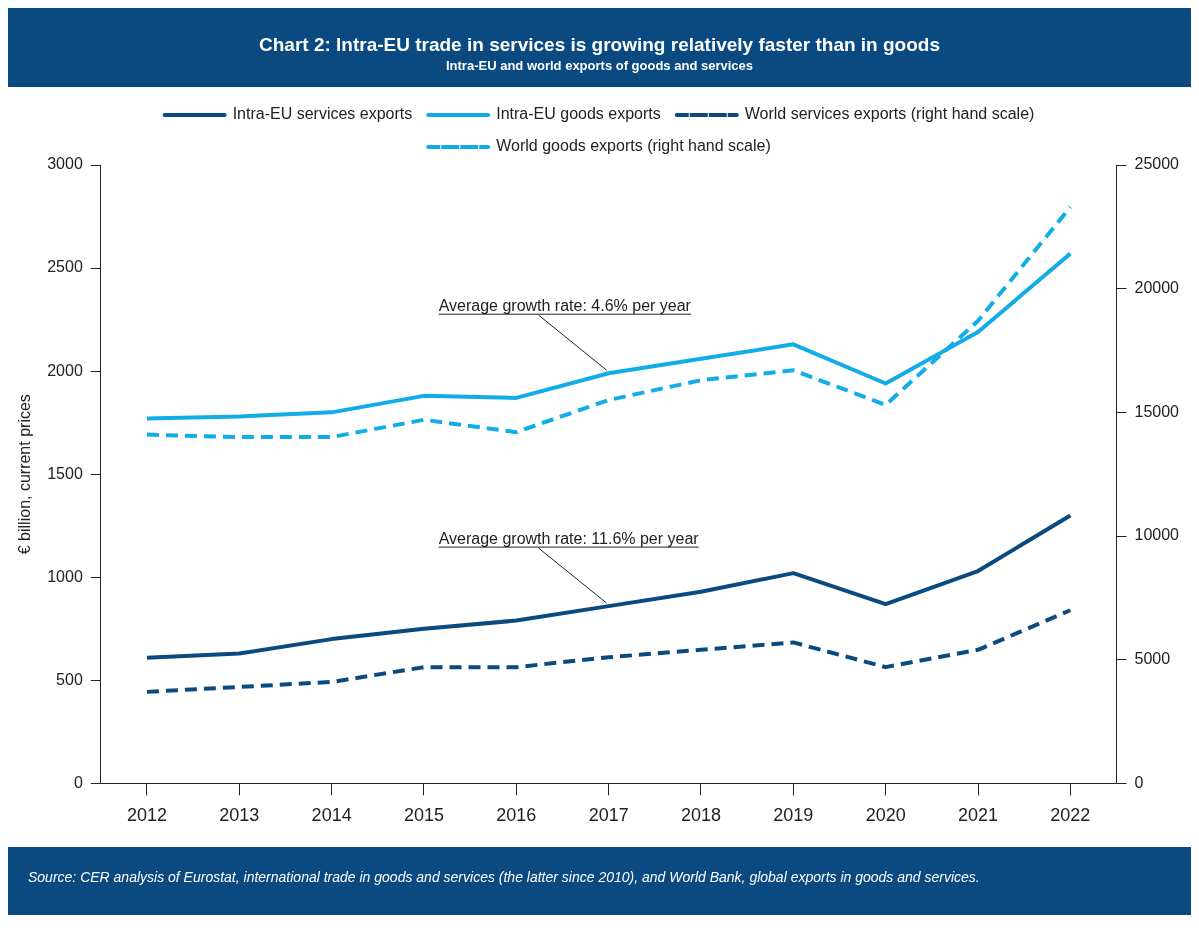  What do you see at coordinates (516, 815) in the screenshot?
I see `x-tick-label: 2016` at bounding box center [516, 815].